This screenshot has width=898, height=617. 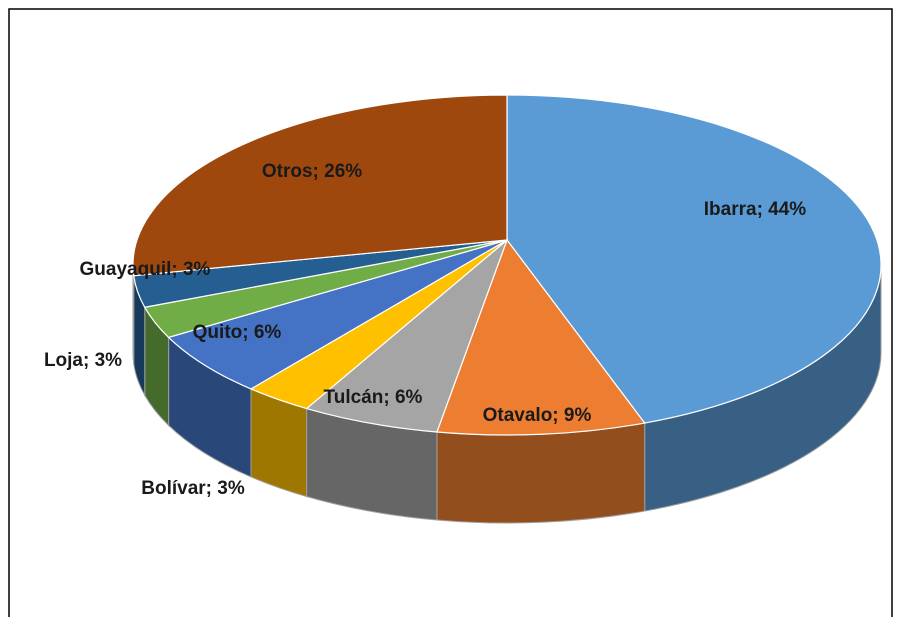 What do you see at coordinates (537, 415) in the screenshot?
I see `data-label: Otavalo; 9%` at bounding box center [537, 415].